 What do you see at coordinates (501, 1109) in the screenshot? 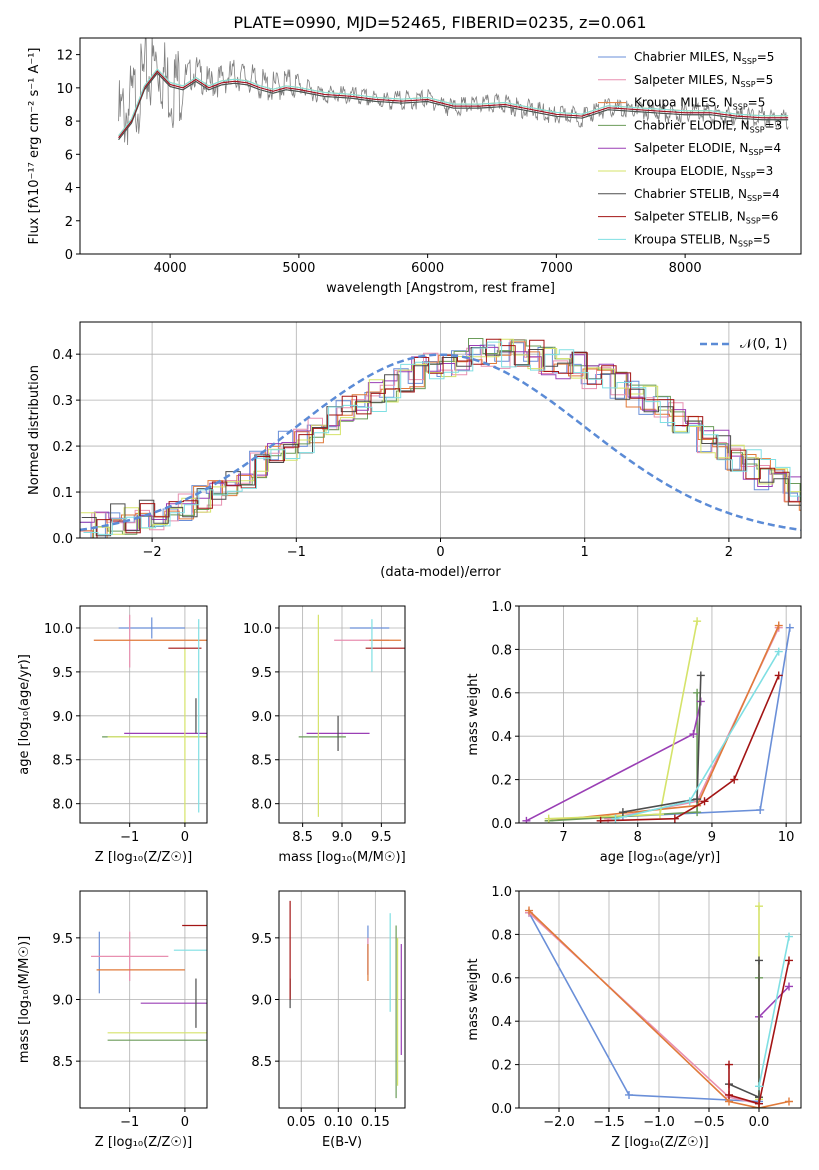
I see `y-tick-label: 0.0` at bounding box center [501, 1109].